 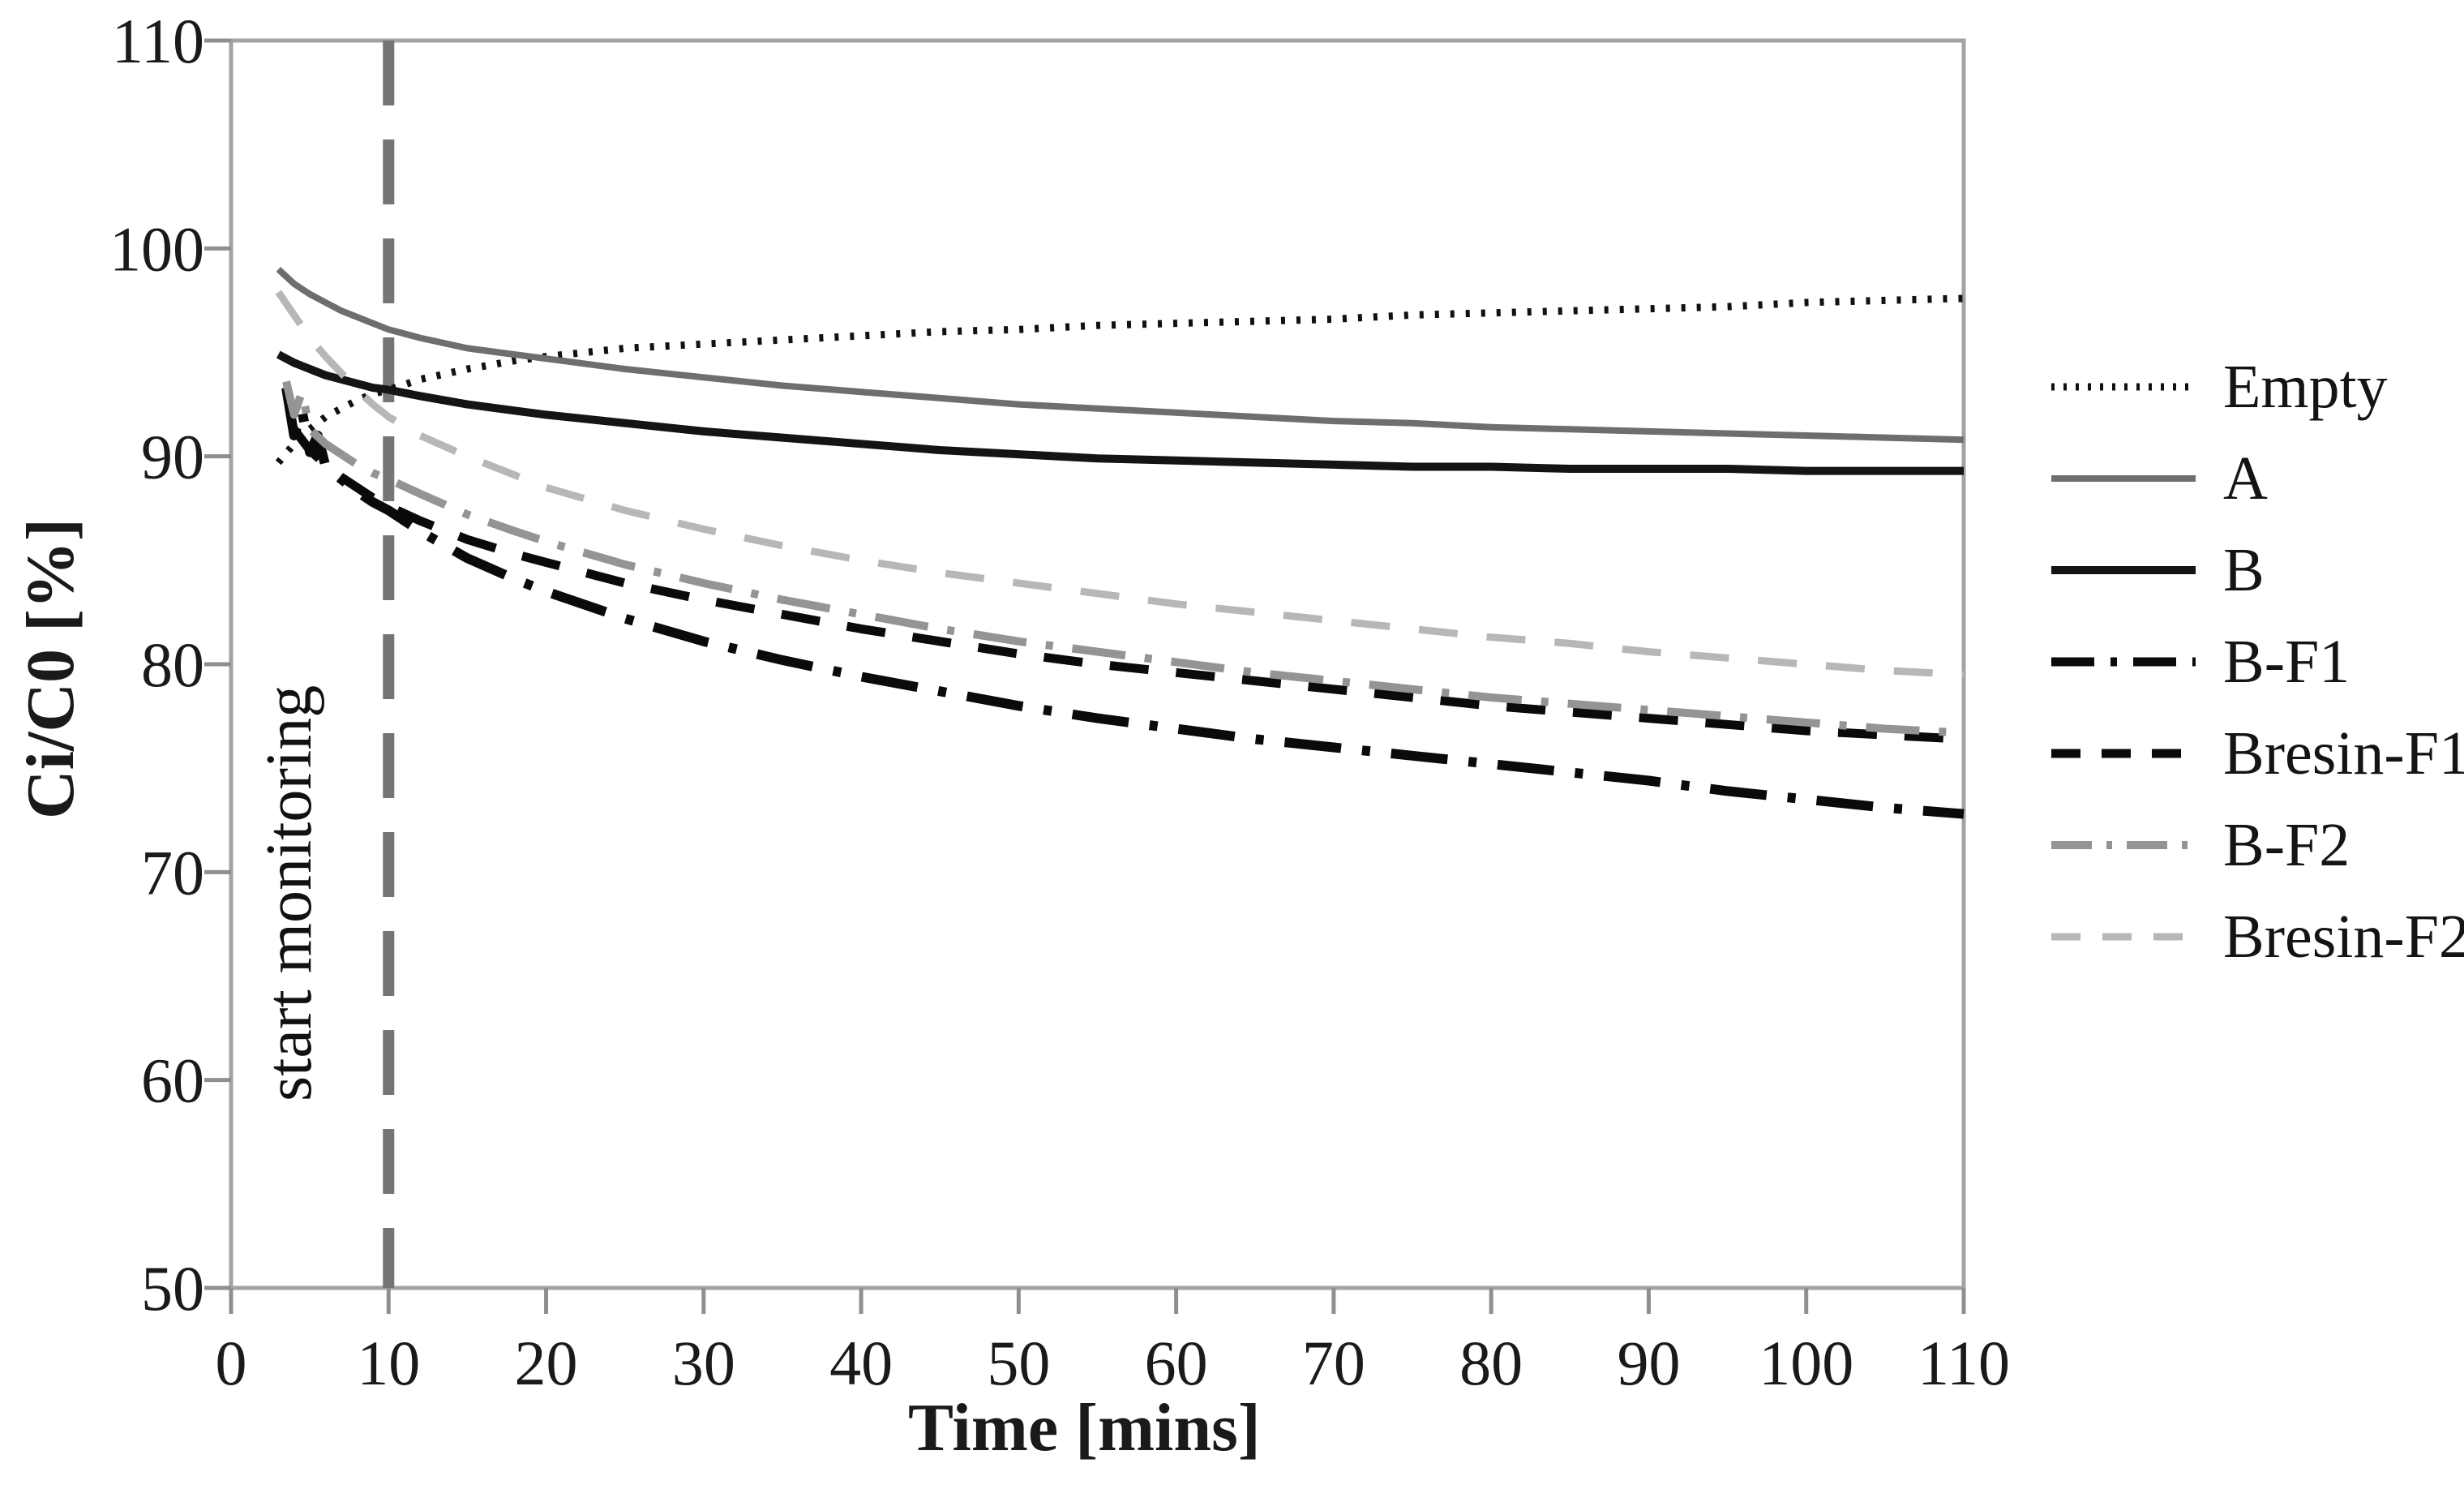 What do you see at coordinates (289, 893) in the screenshot?
I see `start-monitoring-annotation: start monitoring` at bounding box center [289, 893].